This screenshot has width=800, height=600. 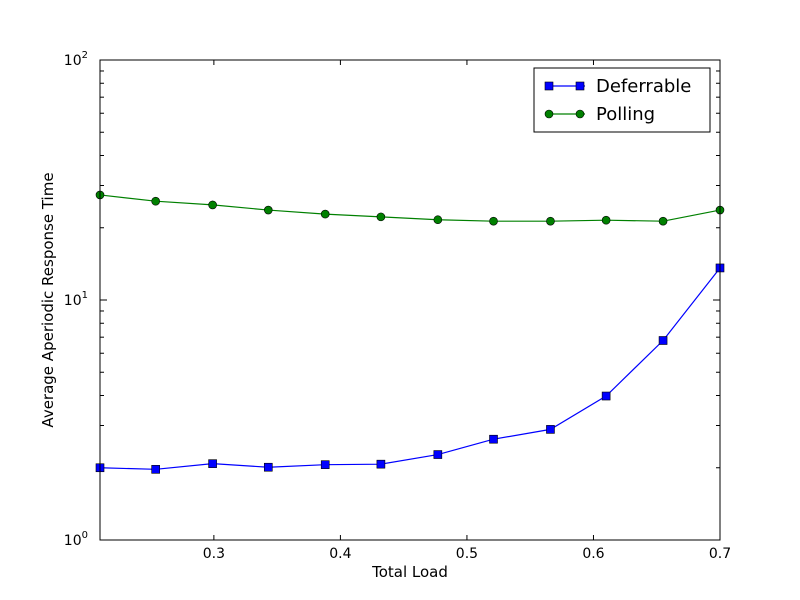 I want to click on legend-frame, so click(x=622, y=100).